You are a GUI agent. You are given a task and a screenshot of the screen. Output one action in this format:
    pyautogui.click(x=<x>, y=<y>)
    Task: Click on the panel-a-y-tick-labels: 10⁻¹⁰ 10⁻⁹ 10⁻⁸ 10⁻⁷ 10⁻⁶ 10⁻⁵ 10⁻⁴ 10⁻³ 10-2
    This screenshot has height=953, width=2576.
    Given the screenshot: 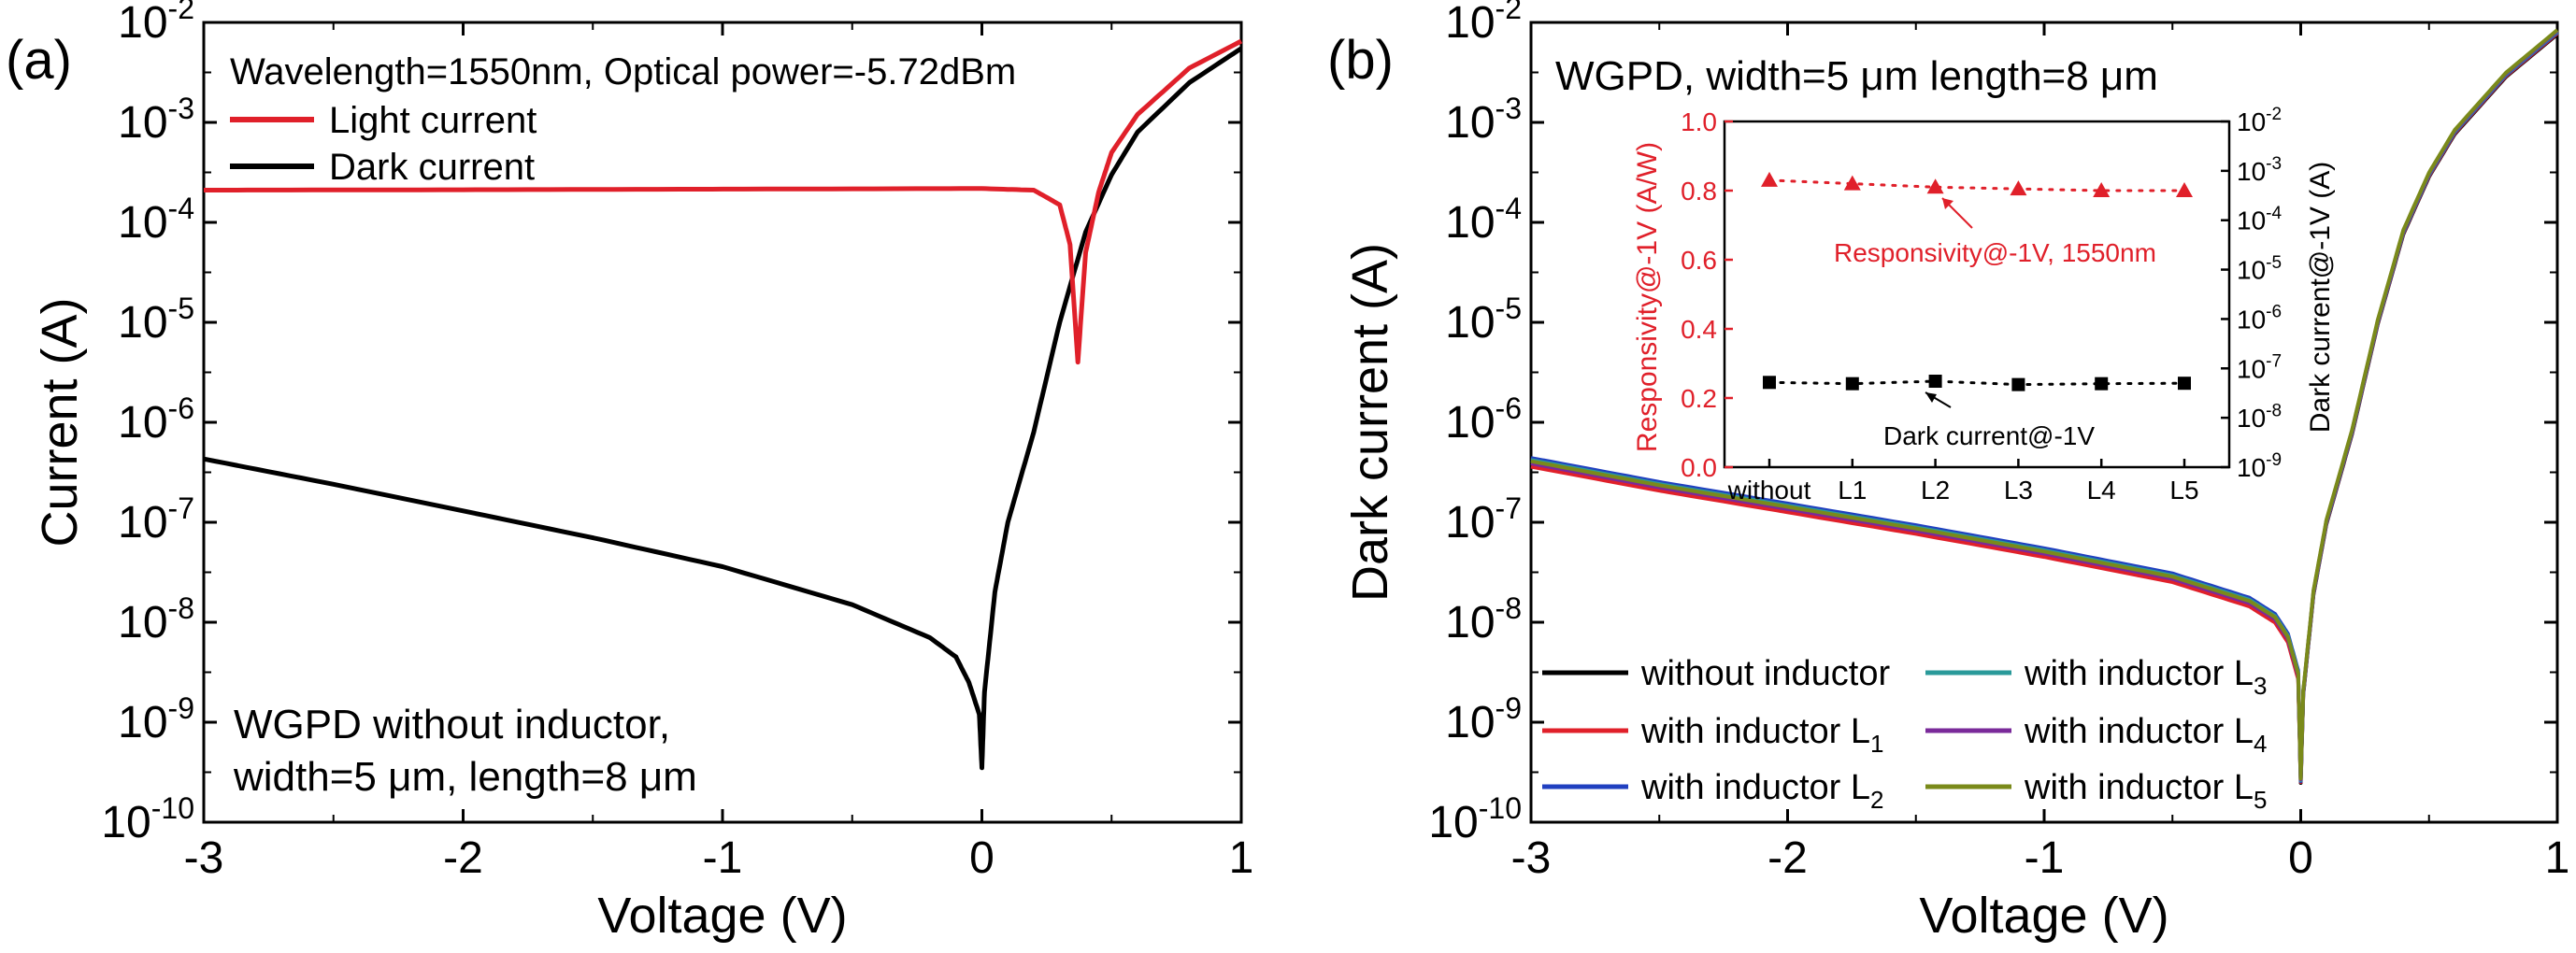 What is the action you would take?
    pyautogui.click(x=147, y=423)
    